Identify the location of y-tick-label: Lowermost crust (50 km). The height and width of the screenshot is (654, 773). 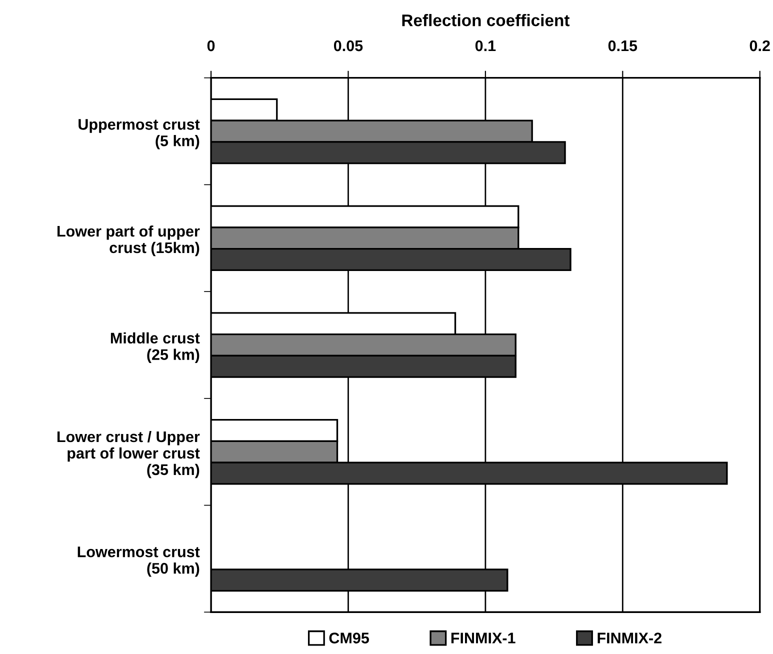
(139, 561).